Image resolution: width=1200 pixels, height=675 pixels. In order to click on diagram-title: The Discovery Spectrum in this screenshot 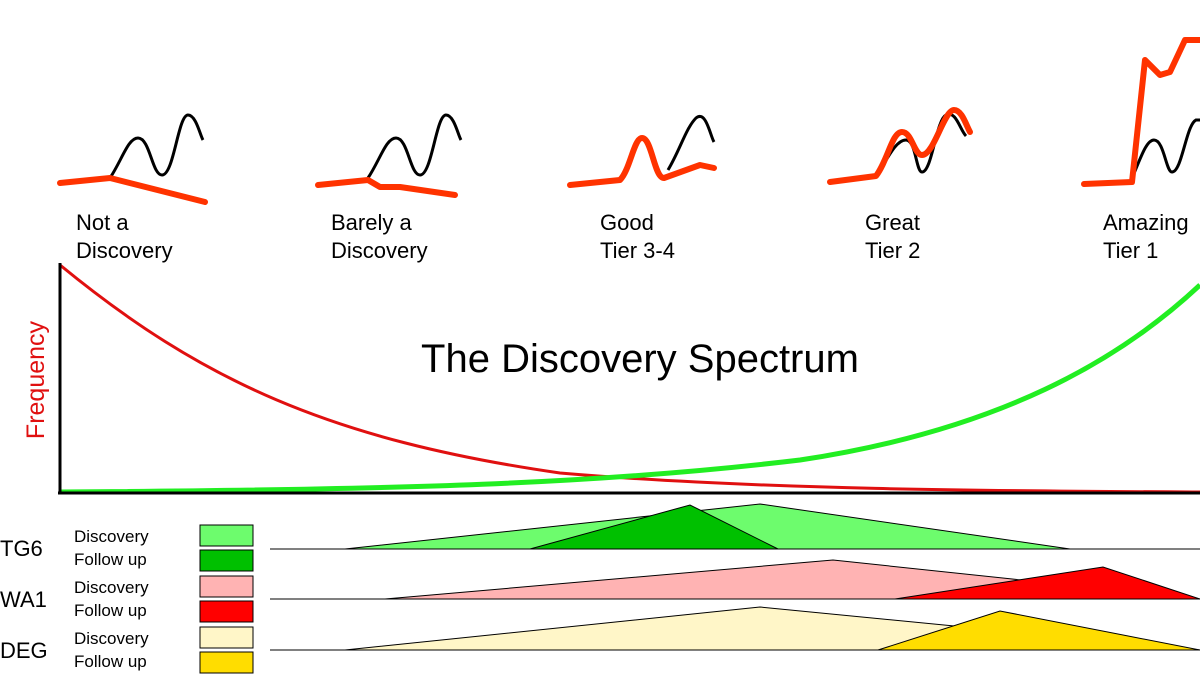, I will do `click(640, 359)`.